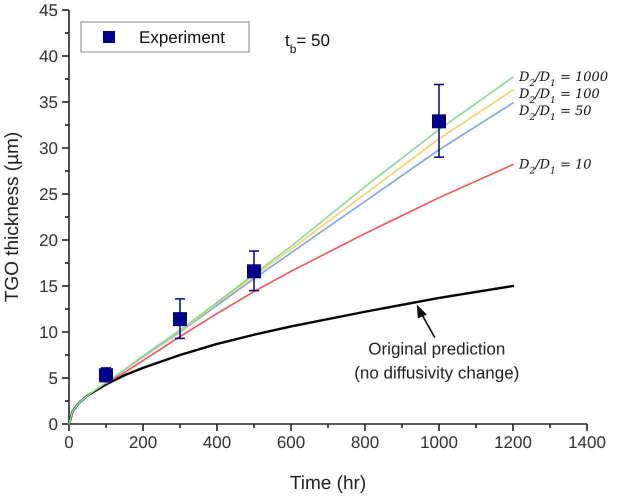  Describe the element at coordinates (217, 442) in the screenshot. I see `x-tick-label: 400` at that location.